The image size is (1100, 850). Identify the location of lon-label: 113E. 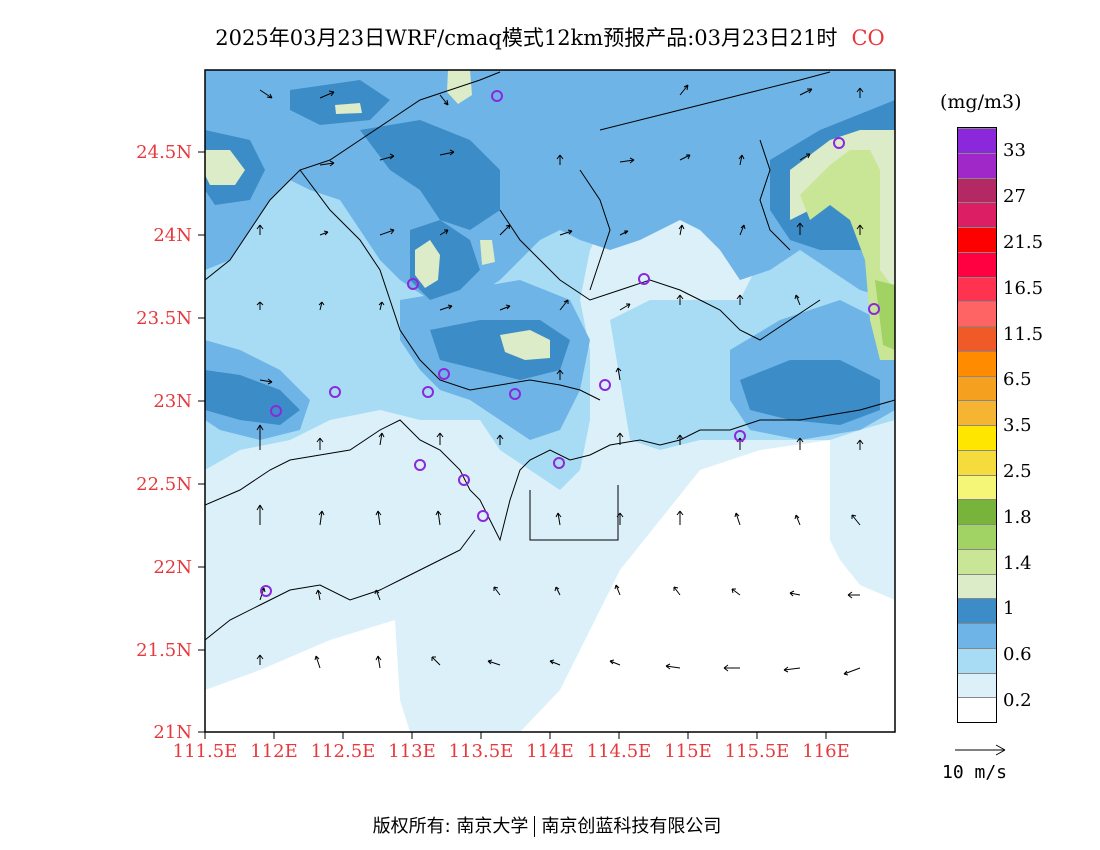
(412, 751).